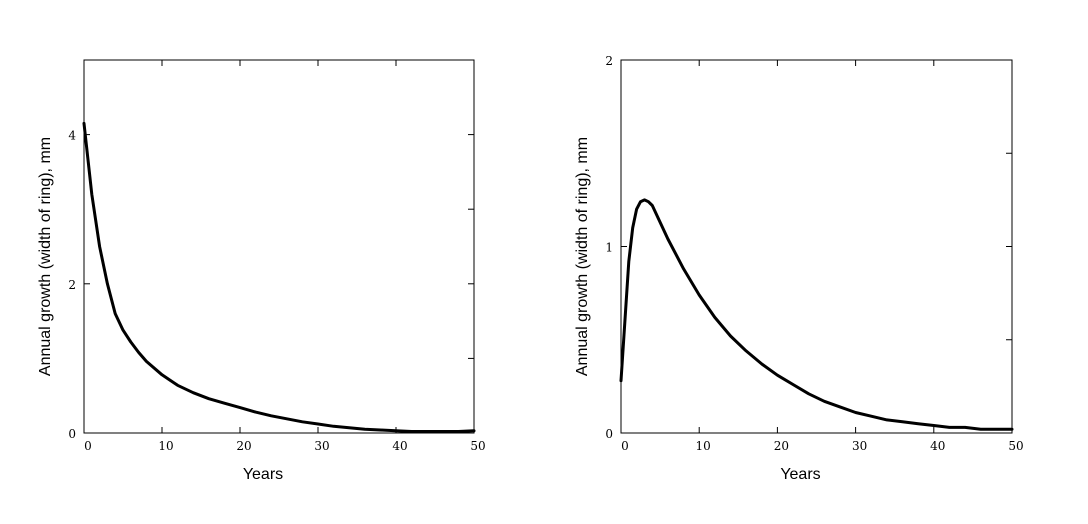 The width and height of the screenshot is (1088, 524). Describe the element at coordinates (72, 136) in the screenshot. I see `y-tick-label: 4` at that location.